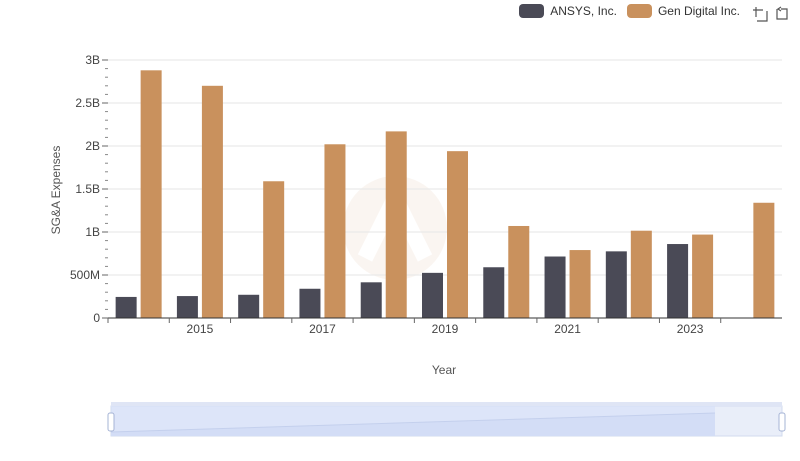 The width and height of the screenshot is (800, 461). I want to click on bar-ansys-2022, so click(616, 284).